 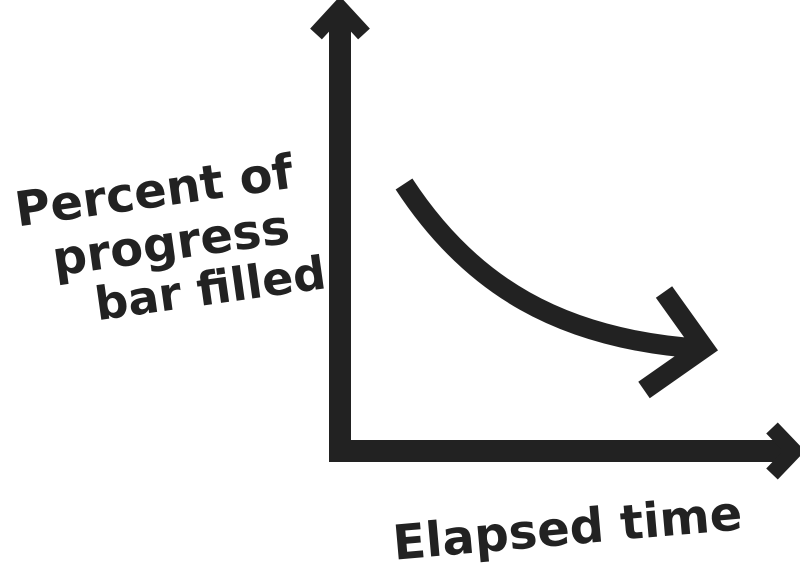 What do you see at coordinates (568, 524) in the screenshot?
I see `x-axis-label: Elapsed time` at bounding box center [568, 524].